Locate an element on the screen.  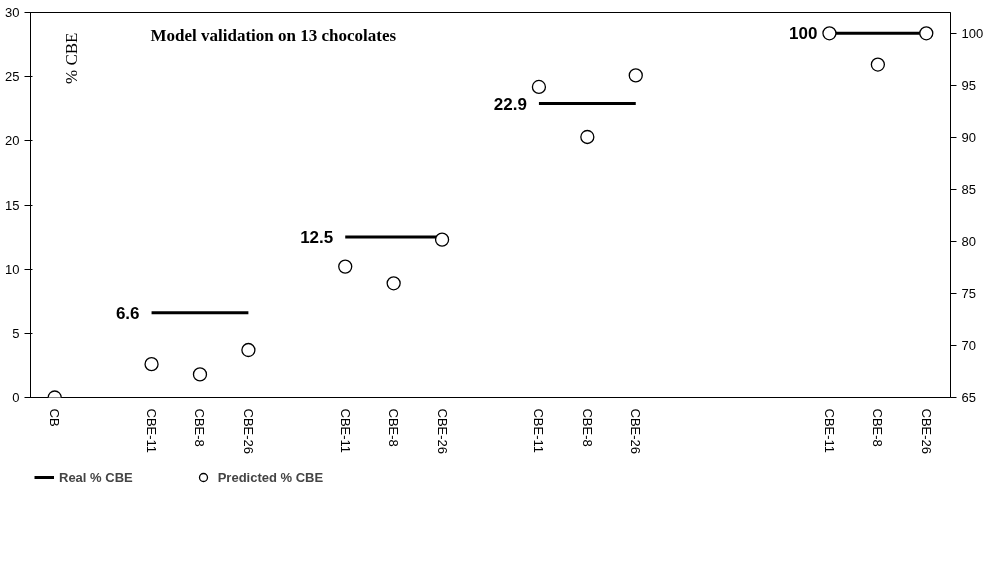
y-tick-label: 25 is located at coordinates (12, 77).